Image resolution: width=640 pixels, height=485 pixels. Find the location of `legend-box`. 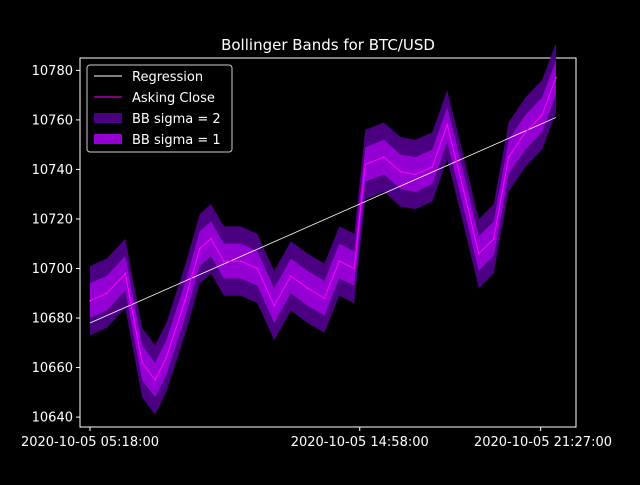

legend-box is located at coordinates (159, 108).